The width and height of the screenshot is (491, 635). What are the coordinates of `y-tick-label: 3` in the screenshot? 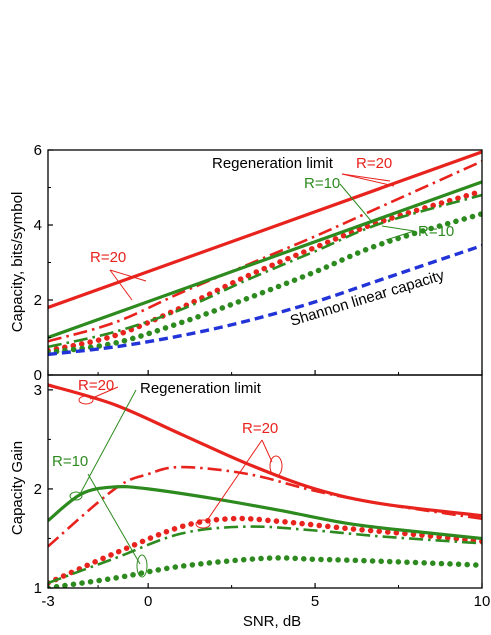 It's located at (38, 390).